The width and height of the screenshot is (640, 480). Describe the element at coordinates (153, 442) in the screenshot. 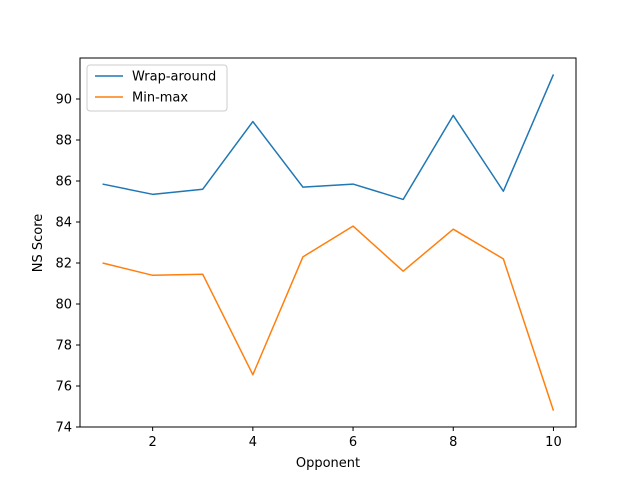

I see `x-tick-label: 2` at that location.